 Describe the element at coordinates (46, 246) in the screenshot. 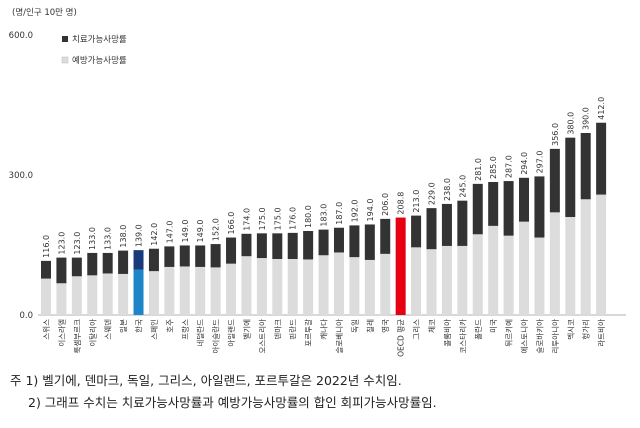

I see `bar-value-label: 116.0` at that location.